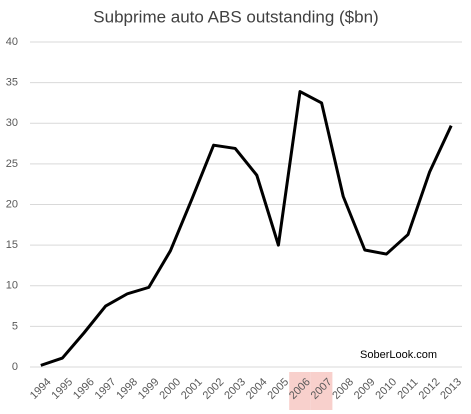 The image size is (471, 414). I want to click on x-tick-label: 2000, so click(170, 389).